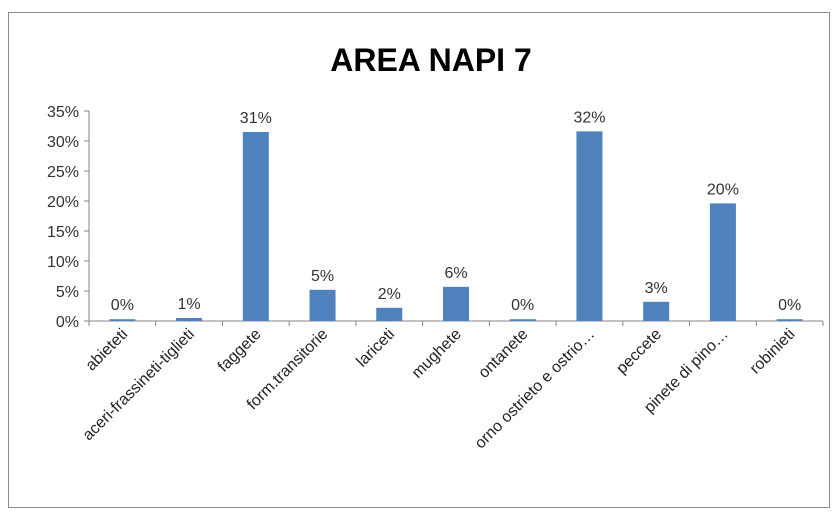 Image resolution: width=838 pixels, height=516 pixels. What do you see at coordinates (63, 172) in the screenshot?
I see `y-tick-label: 25%` at bounding box center [63, 172].